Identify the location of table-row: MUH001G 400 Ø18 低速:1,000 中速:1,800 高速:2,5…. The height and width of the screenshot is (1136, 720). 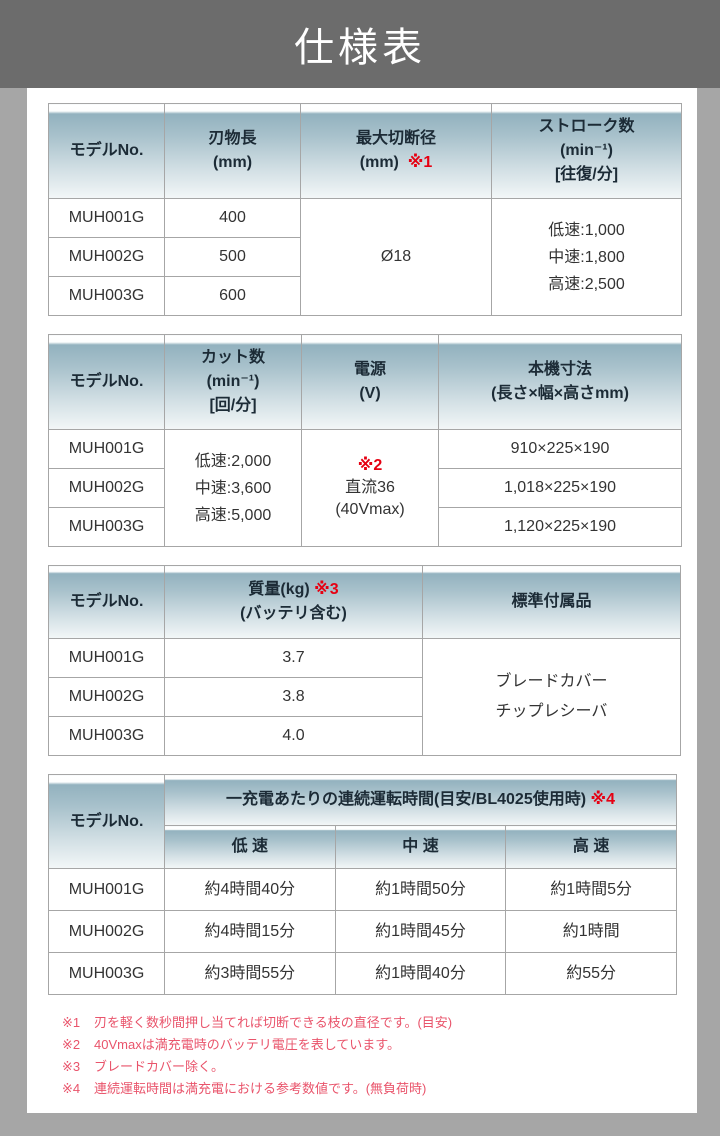
(365, 257).